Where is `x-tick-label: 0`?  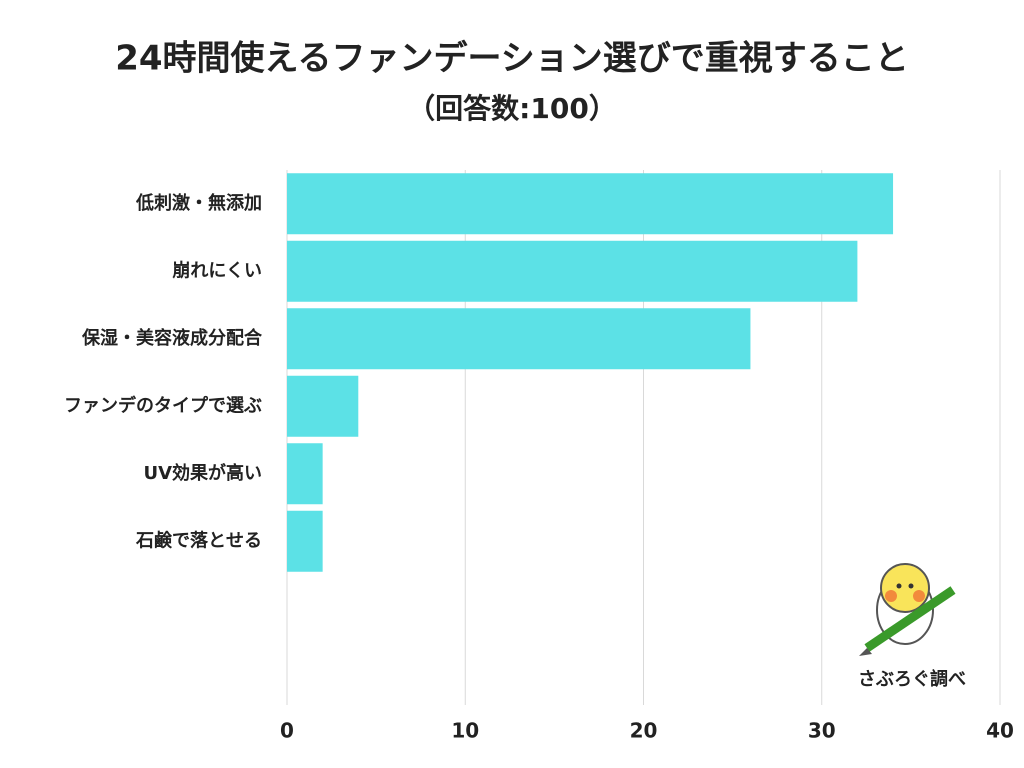 x-tick-label: 0 is located at coordinates (287, 731).